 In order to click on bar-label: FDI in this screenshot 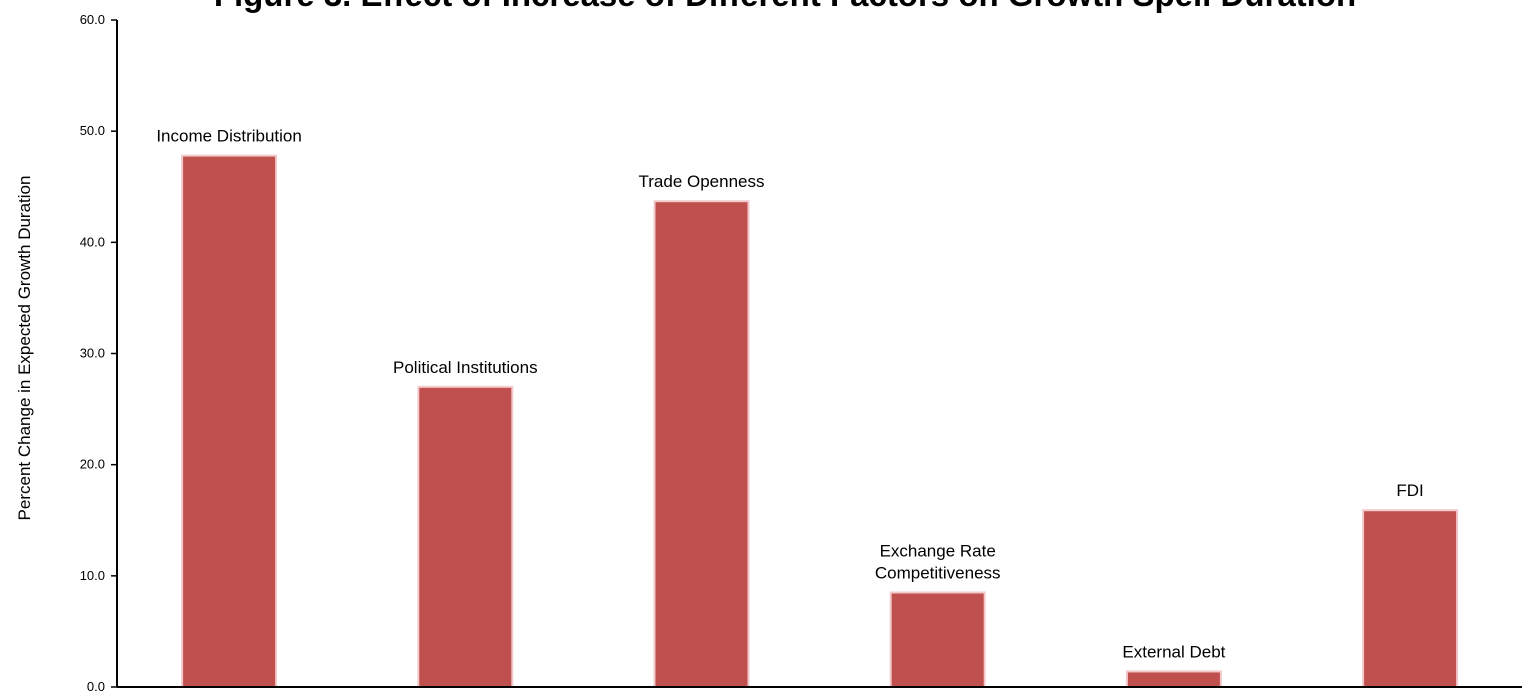, I will do `click(1409, 490)`.